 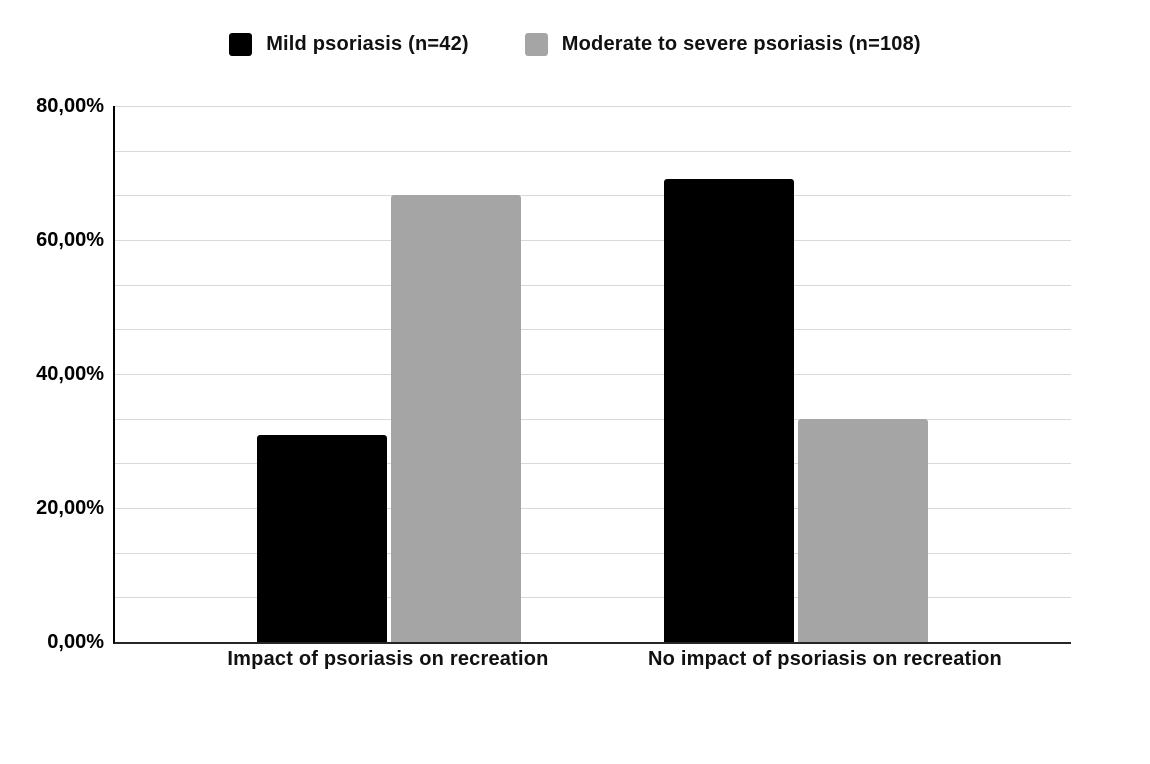 I want to click on bar-mild-cat2, so click(x=729, y=410).